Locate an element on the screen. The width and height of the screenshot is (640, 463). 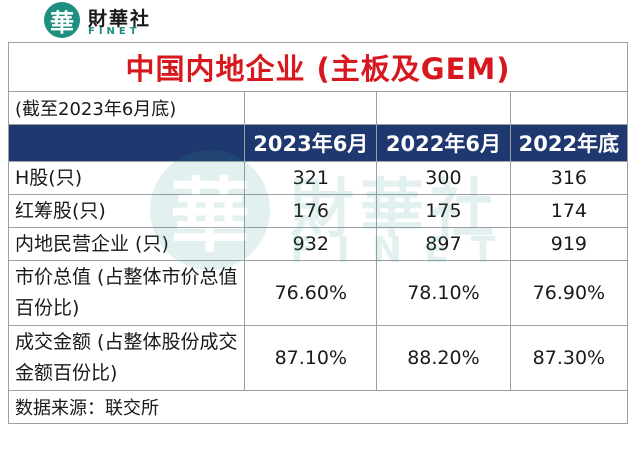
column-header: 2022年底 is located at coordinates (569, 143).